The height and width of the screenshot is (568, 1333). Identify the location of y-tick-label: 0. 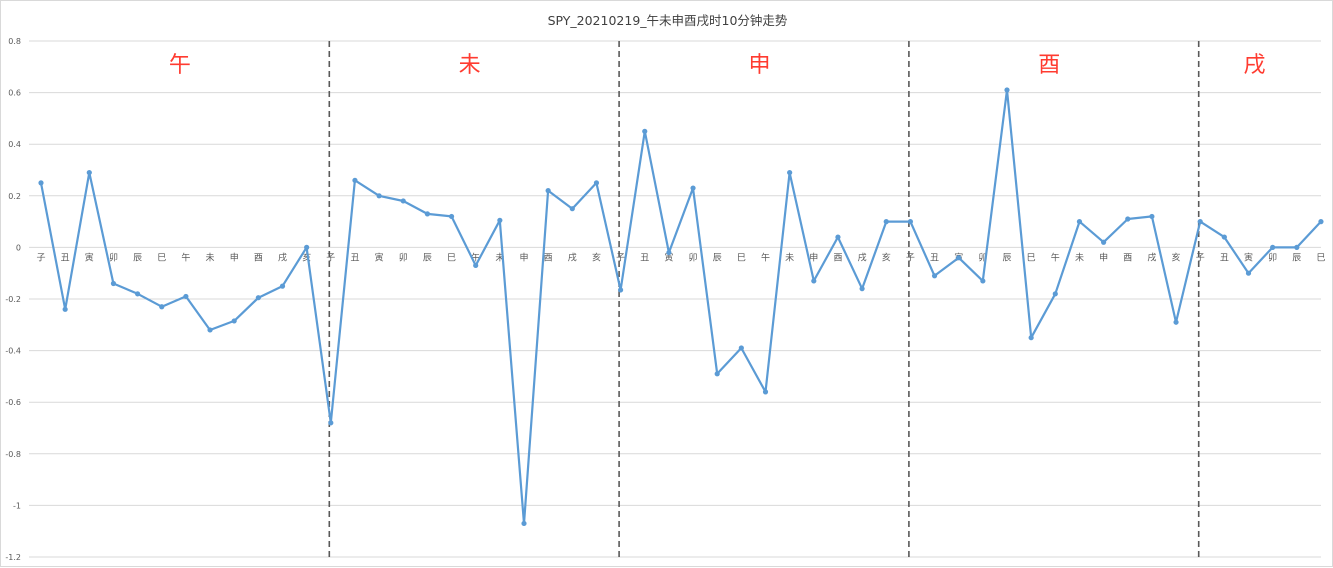
(18, 247).